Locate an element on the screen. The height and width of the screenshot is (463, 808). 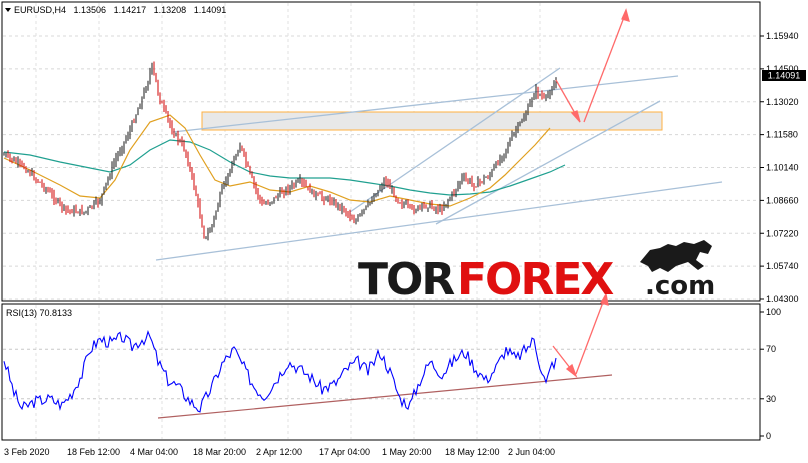
time-tick-label: 2 Apr 12:00 is located at coordinates (279, 452).